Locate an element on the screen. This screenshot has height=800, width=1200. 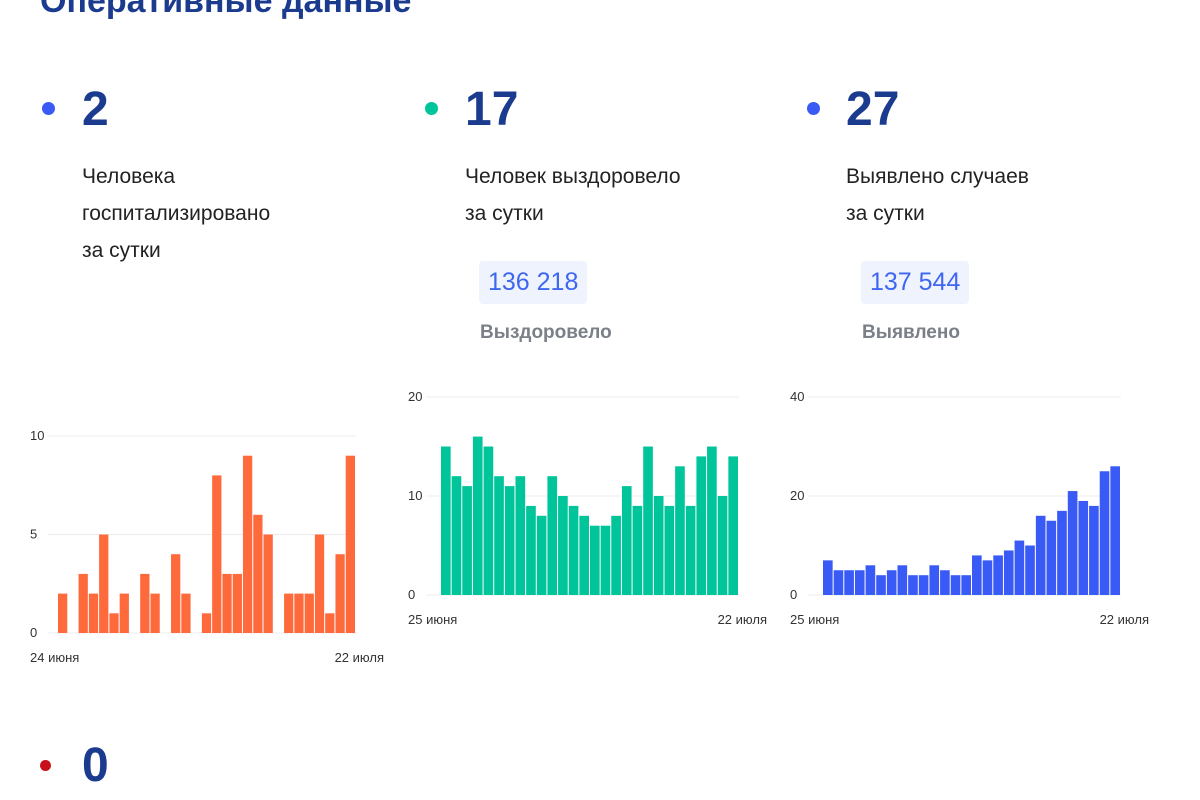
y-tick-label: 40 is located at coordinates (797, 396).